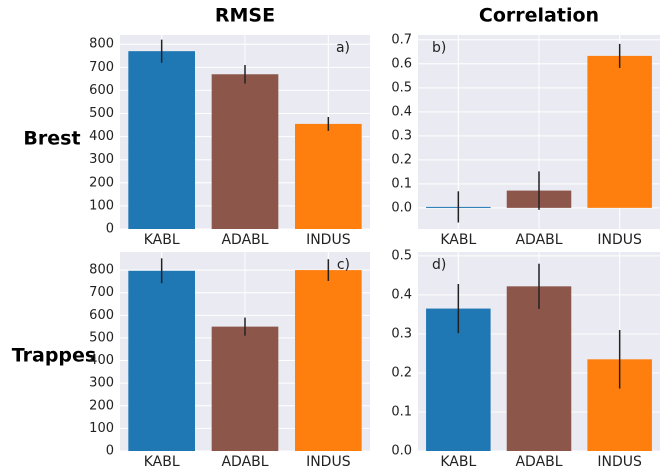 The height and width of the screenshot is (468, 661). I want to click on panel-label: c), so click(343, 265).